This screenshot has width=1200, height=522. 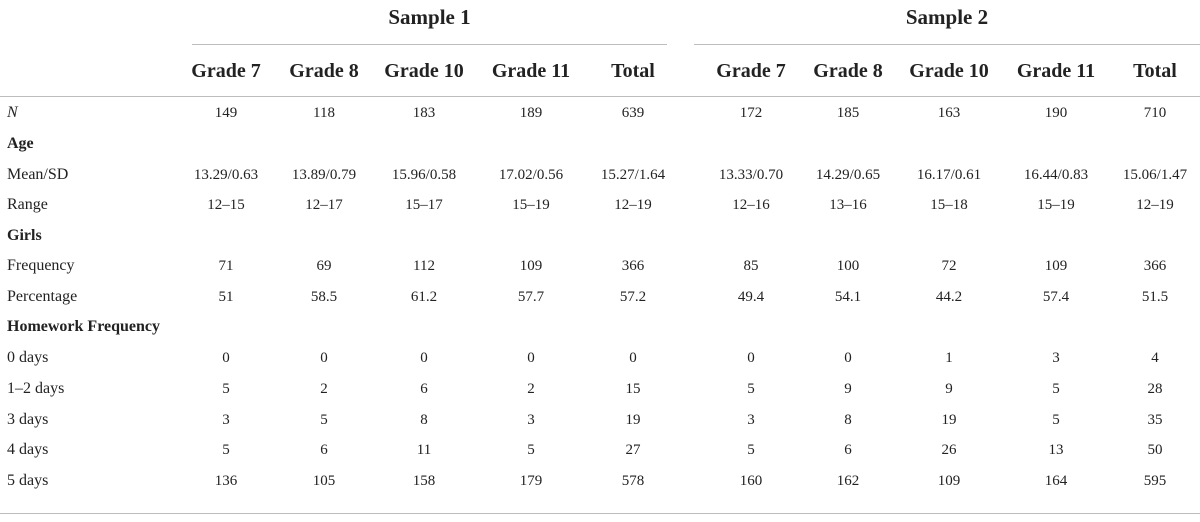 I want to click on row-label: N, so click(x=12, y=112).